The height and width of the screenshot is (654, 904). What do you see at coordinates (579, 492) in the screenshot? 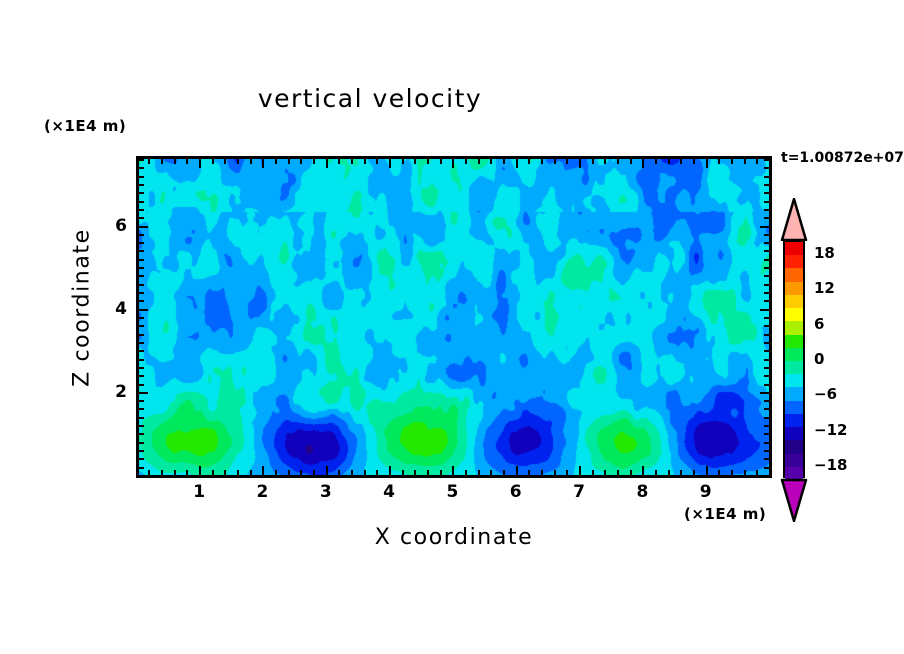
I see `x-tick-label: 7` at bounding box center [579, 492].